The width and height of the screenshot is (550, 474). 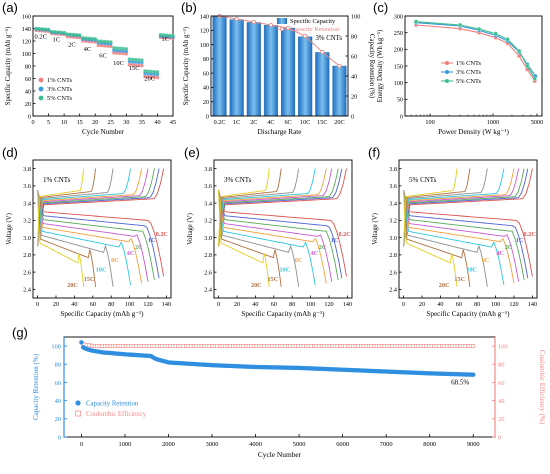 I want to click on plot-frame-f, so click(x=468, y=229).